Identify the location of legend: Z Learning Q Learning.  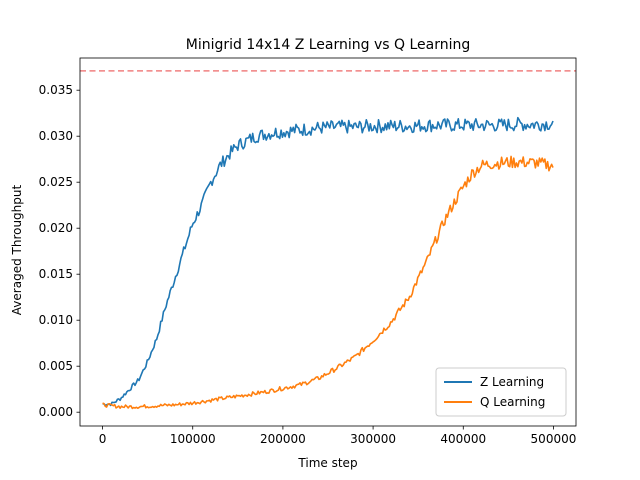
(501, 392).